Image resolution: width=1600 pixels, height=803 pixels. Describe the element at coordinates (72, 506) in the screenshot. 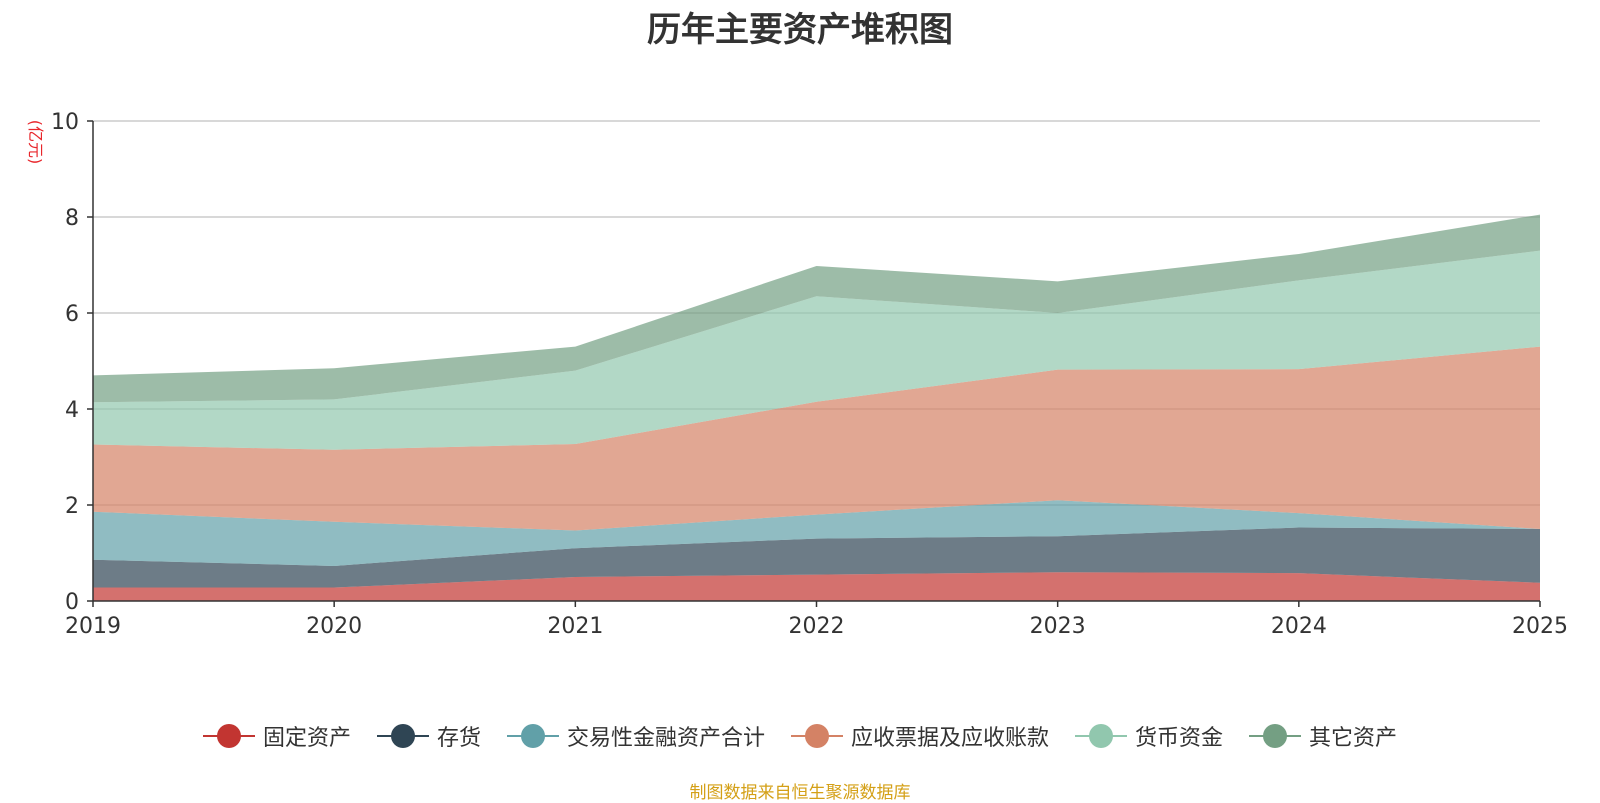

I see `y-tick-label: 2` at that location.